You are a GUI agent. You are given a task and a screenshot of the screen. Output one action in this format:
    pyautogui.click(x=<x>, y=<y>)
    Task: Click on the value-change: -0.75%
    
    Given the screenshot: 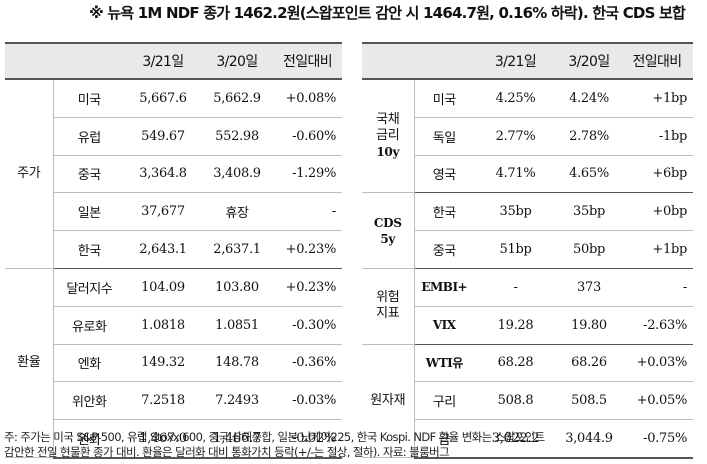 What is the action you would take?
    pyautogui.click(x=657, y=439)
    